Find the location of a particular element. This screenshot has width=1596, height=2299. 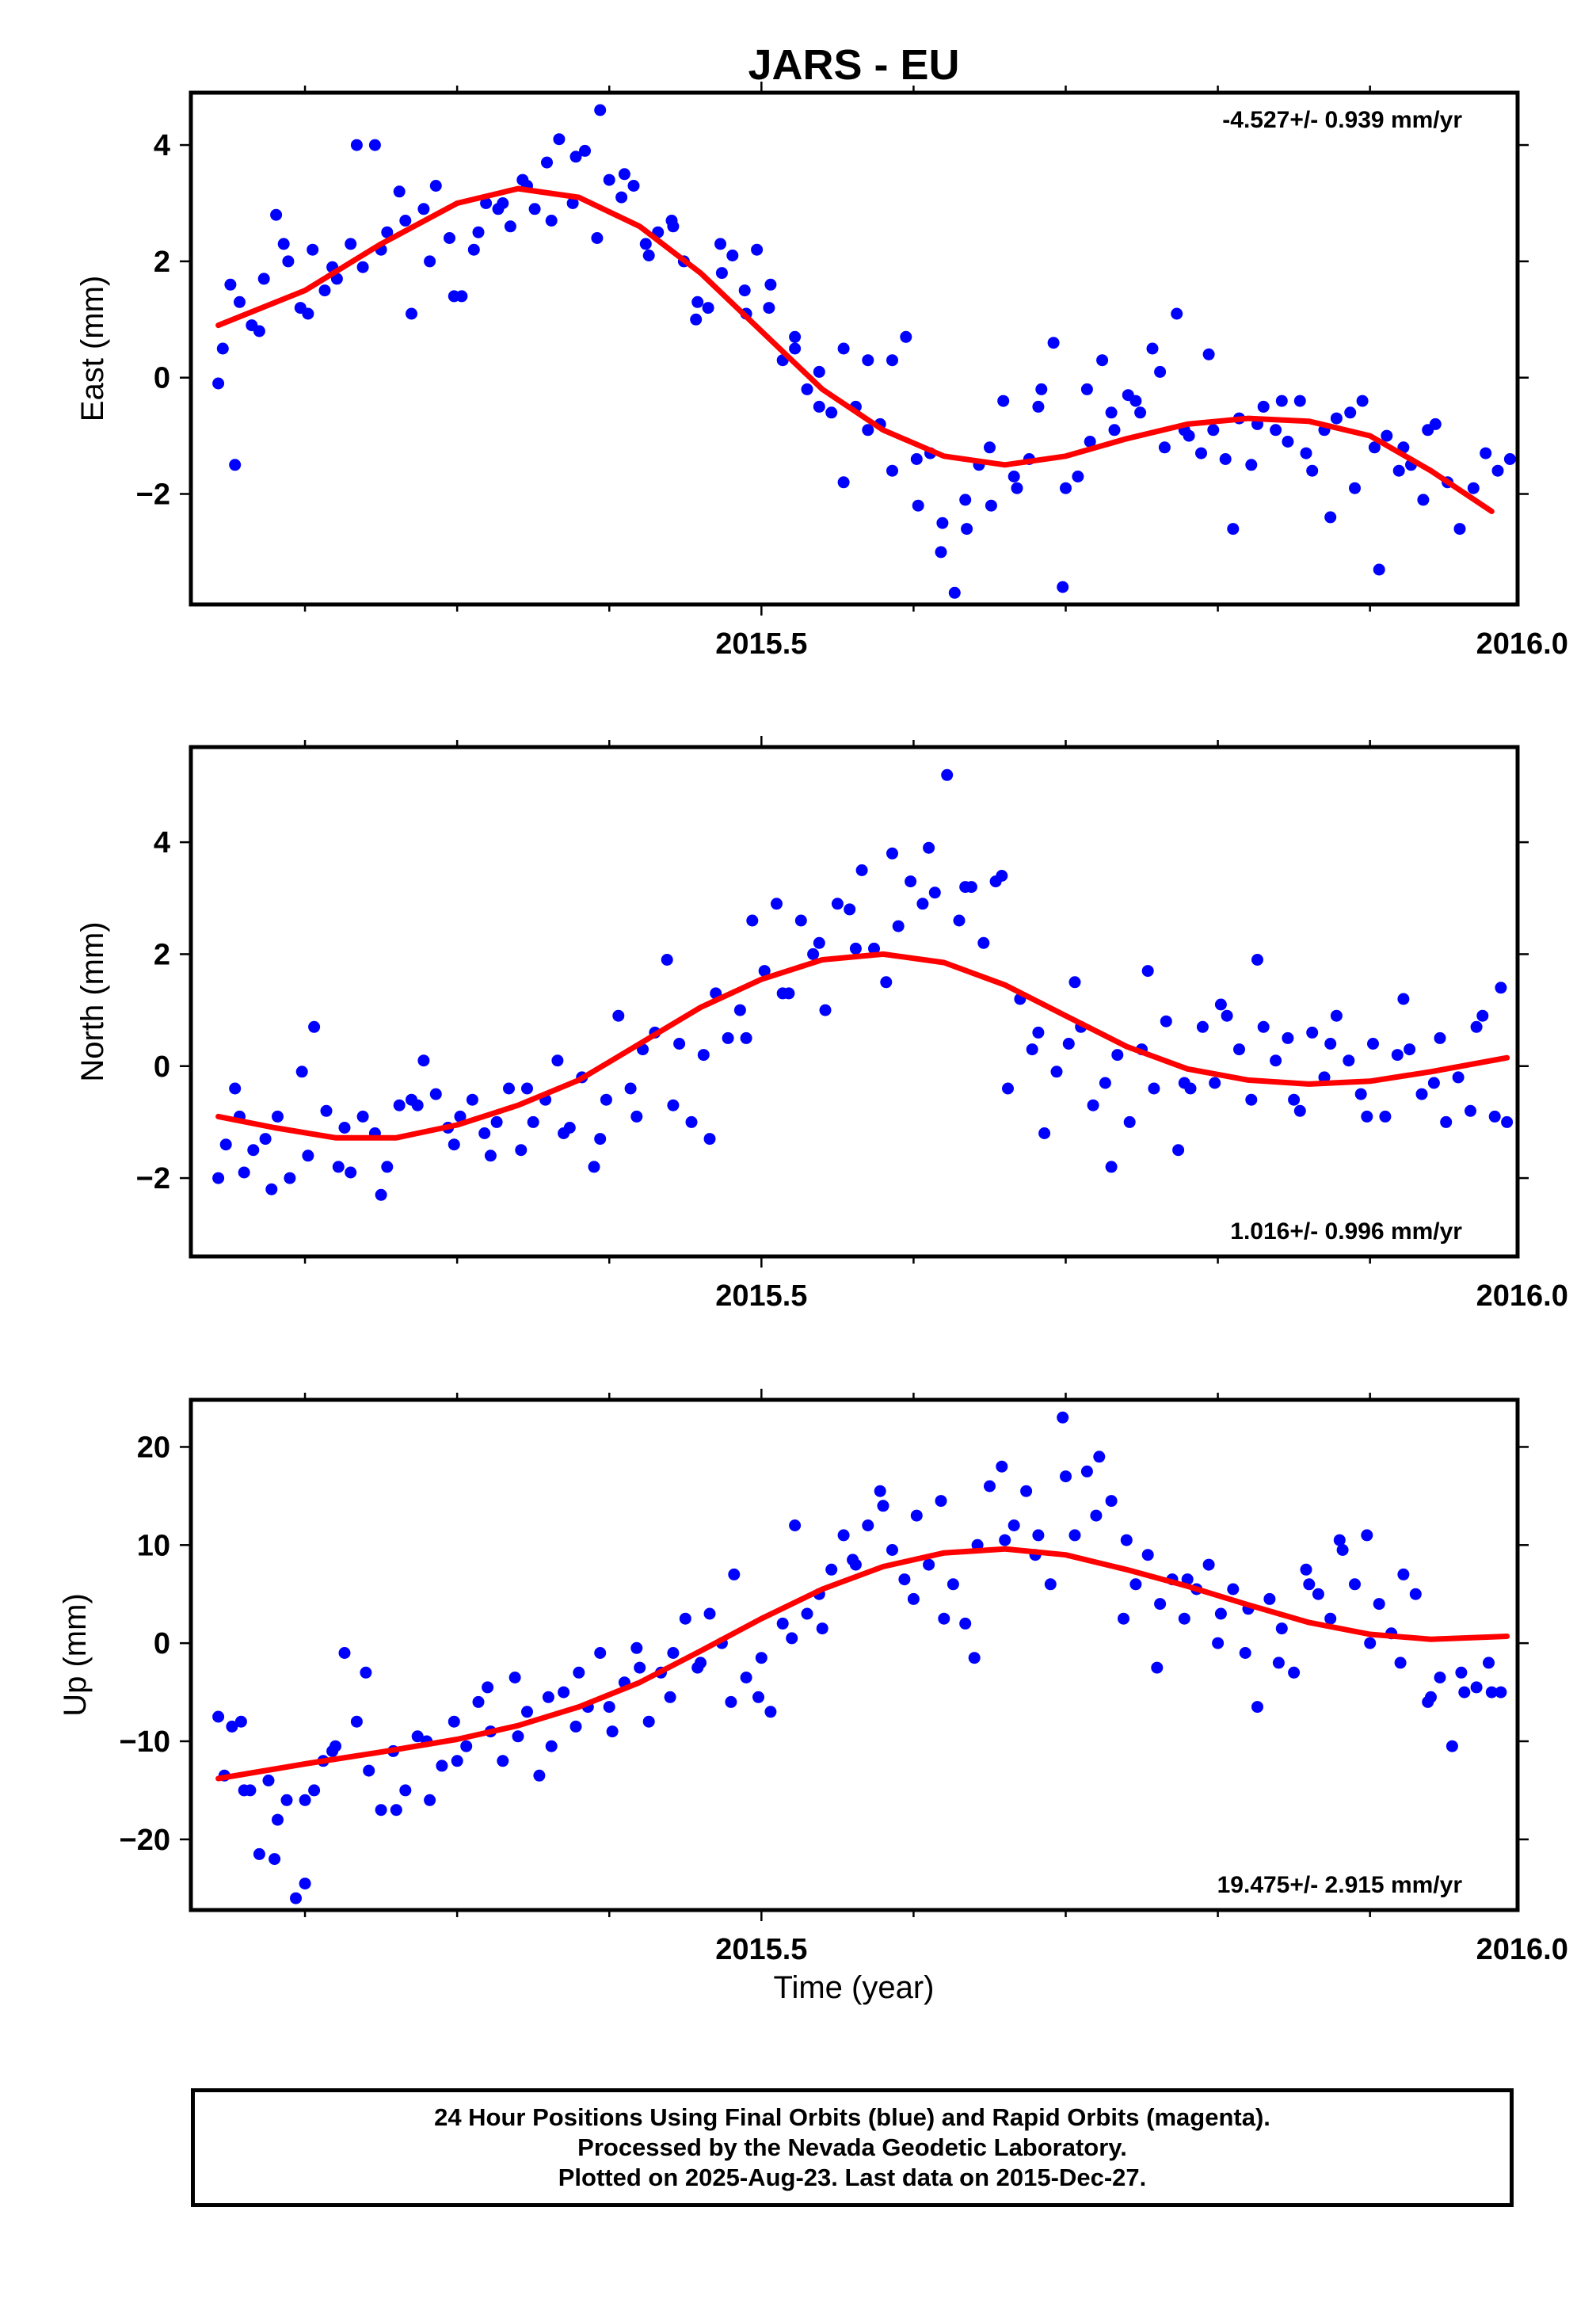

x-axis-label: Time (year) is located at coordinates (854, 1987).